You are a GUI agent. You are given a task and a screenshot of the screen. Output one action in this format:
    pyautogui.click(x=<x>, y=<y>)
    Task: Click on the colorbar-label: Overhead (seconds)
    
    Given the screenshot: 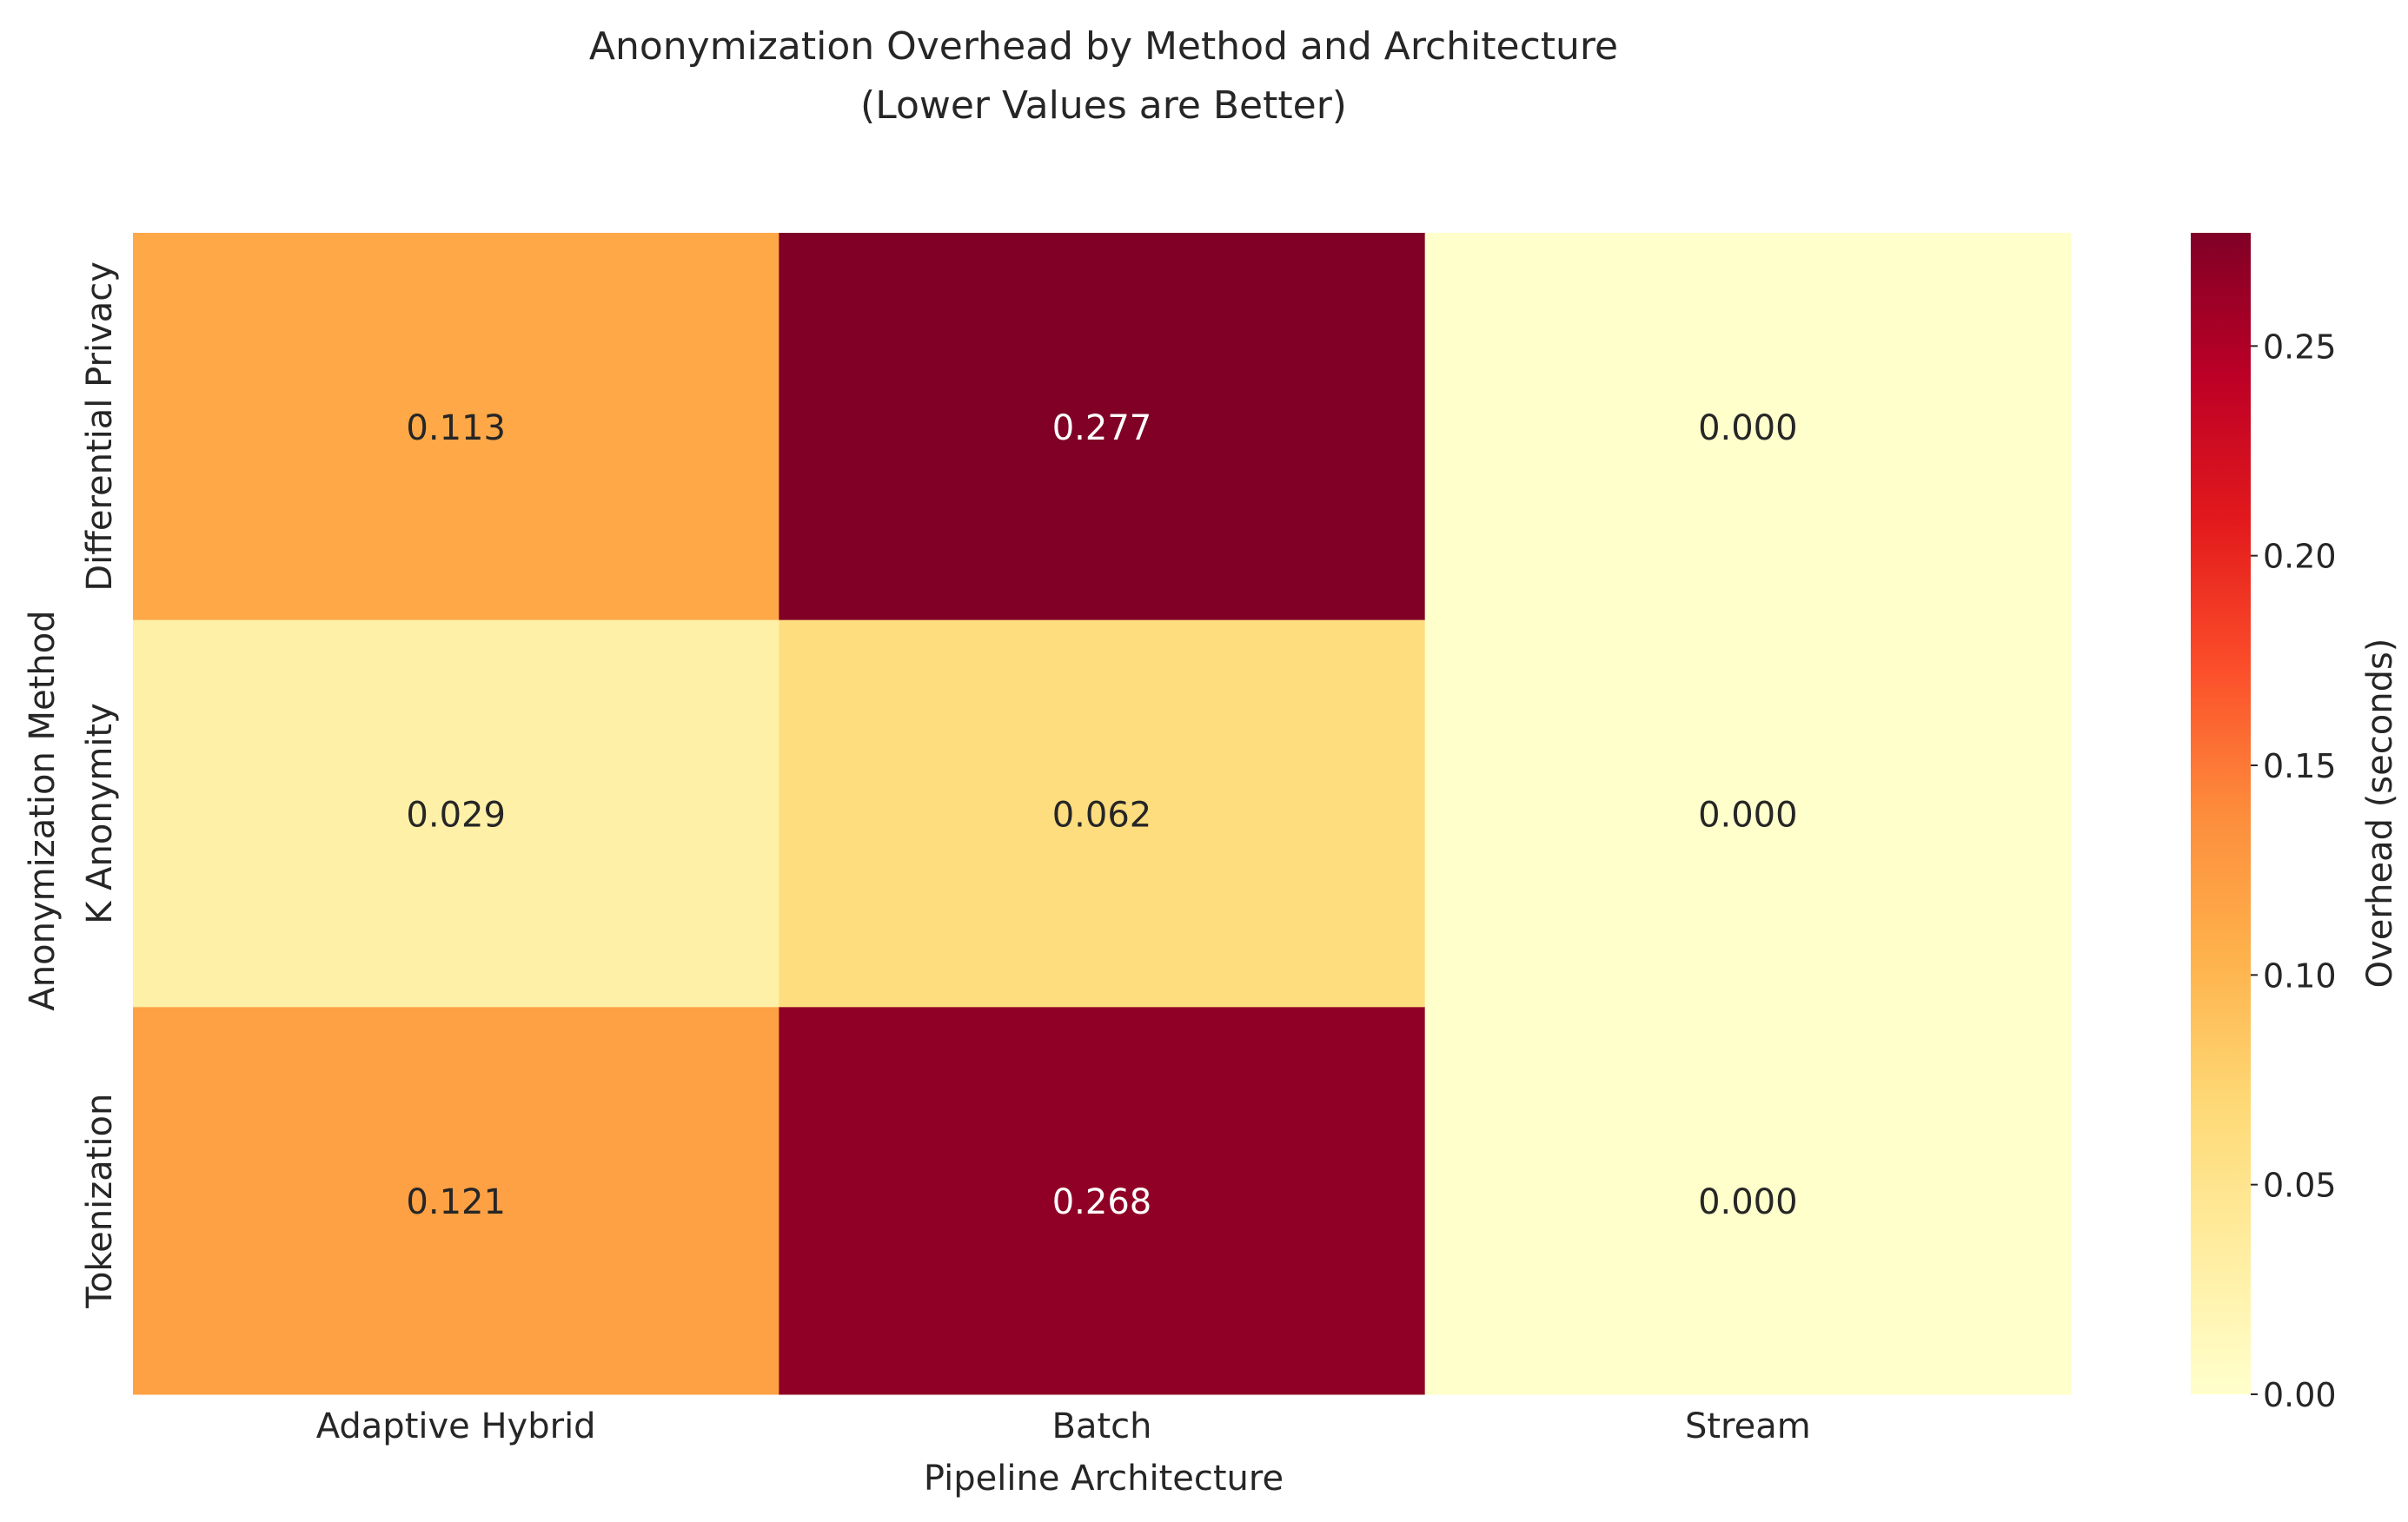 What is the action you would take?
    pyautogui.click(x=2380, y=814)
    